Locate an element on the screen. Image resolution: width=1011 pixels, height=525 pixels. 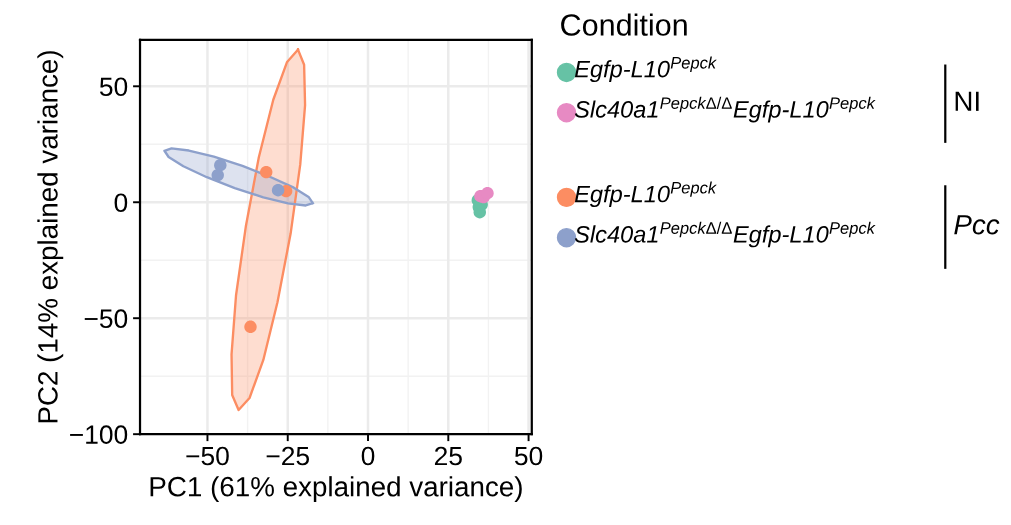
x-tick-label: −25 is located at coordinates (288, 456).